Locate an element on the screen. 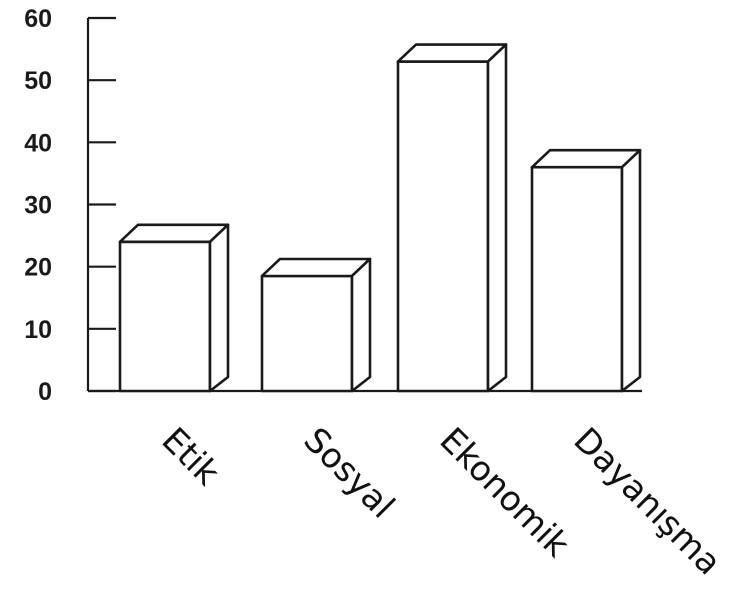 This screenshot has width=756, height=597. y-tick-label: 30 is located at coordinates (38, 206).